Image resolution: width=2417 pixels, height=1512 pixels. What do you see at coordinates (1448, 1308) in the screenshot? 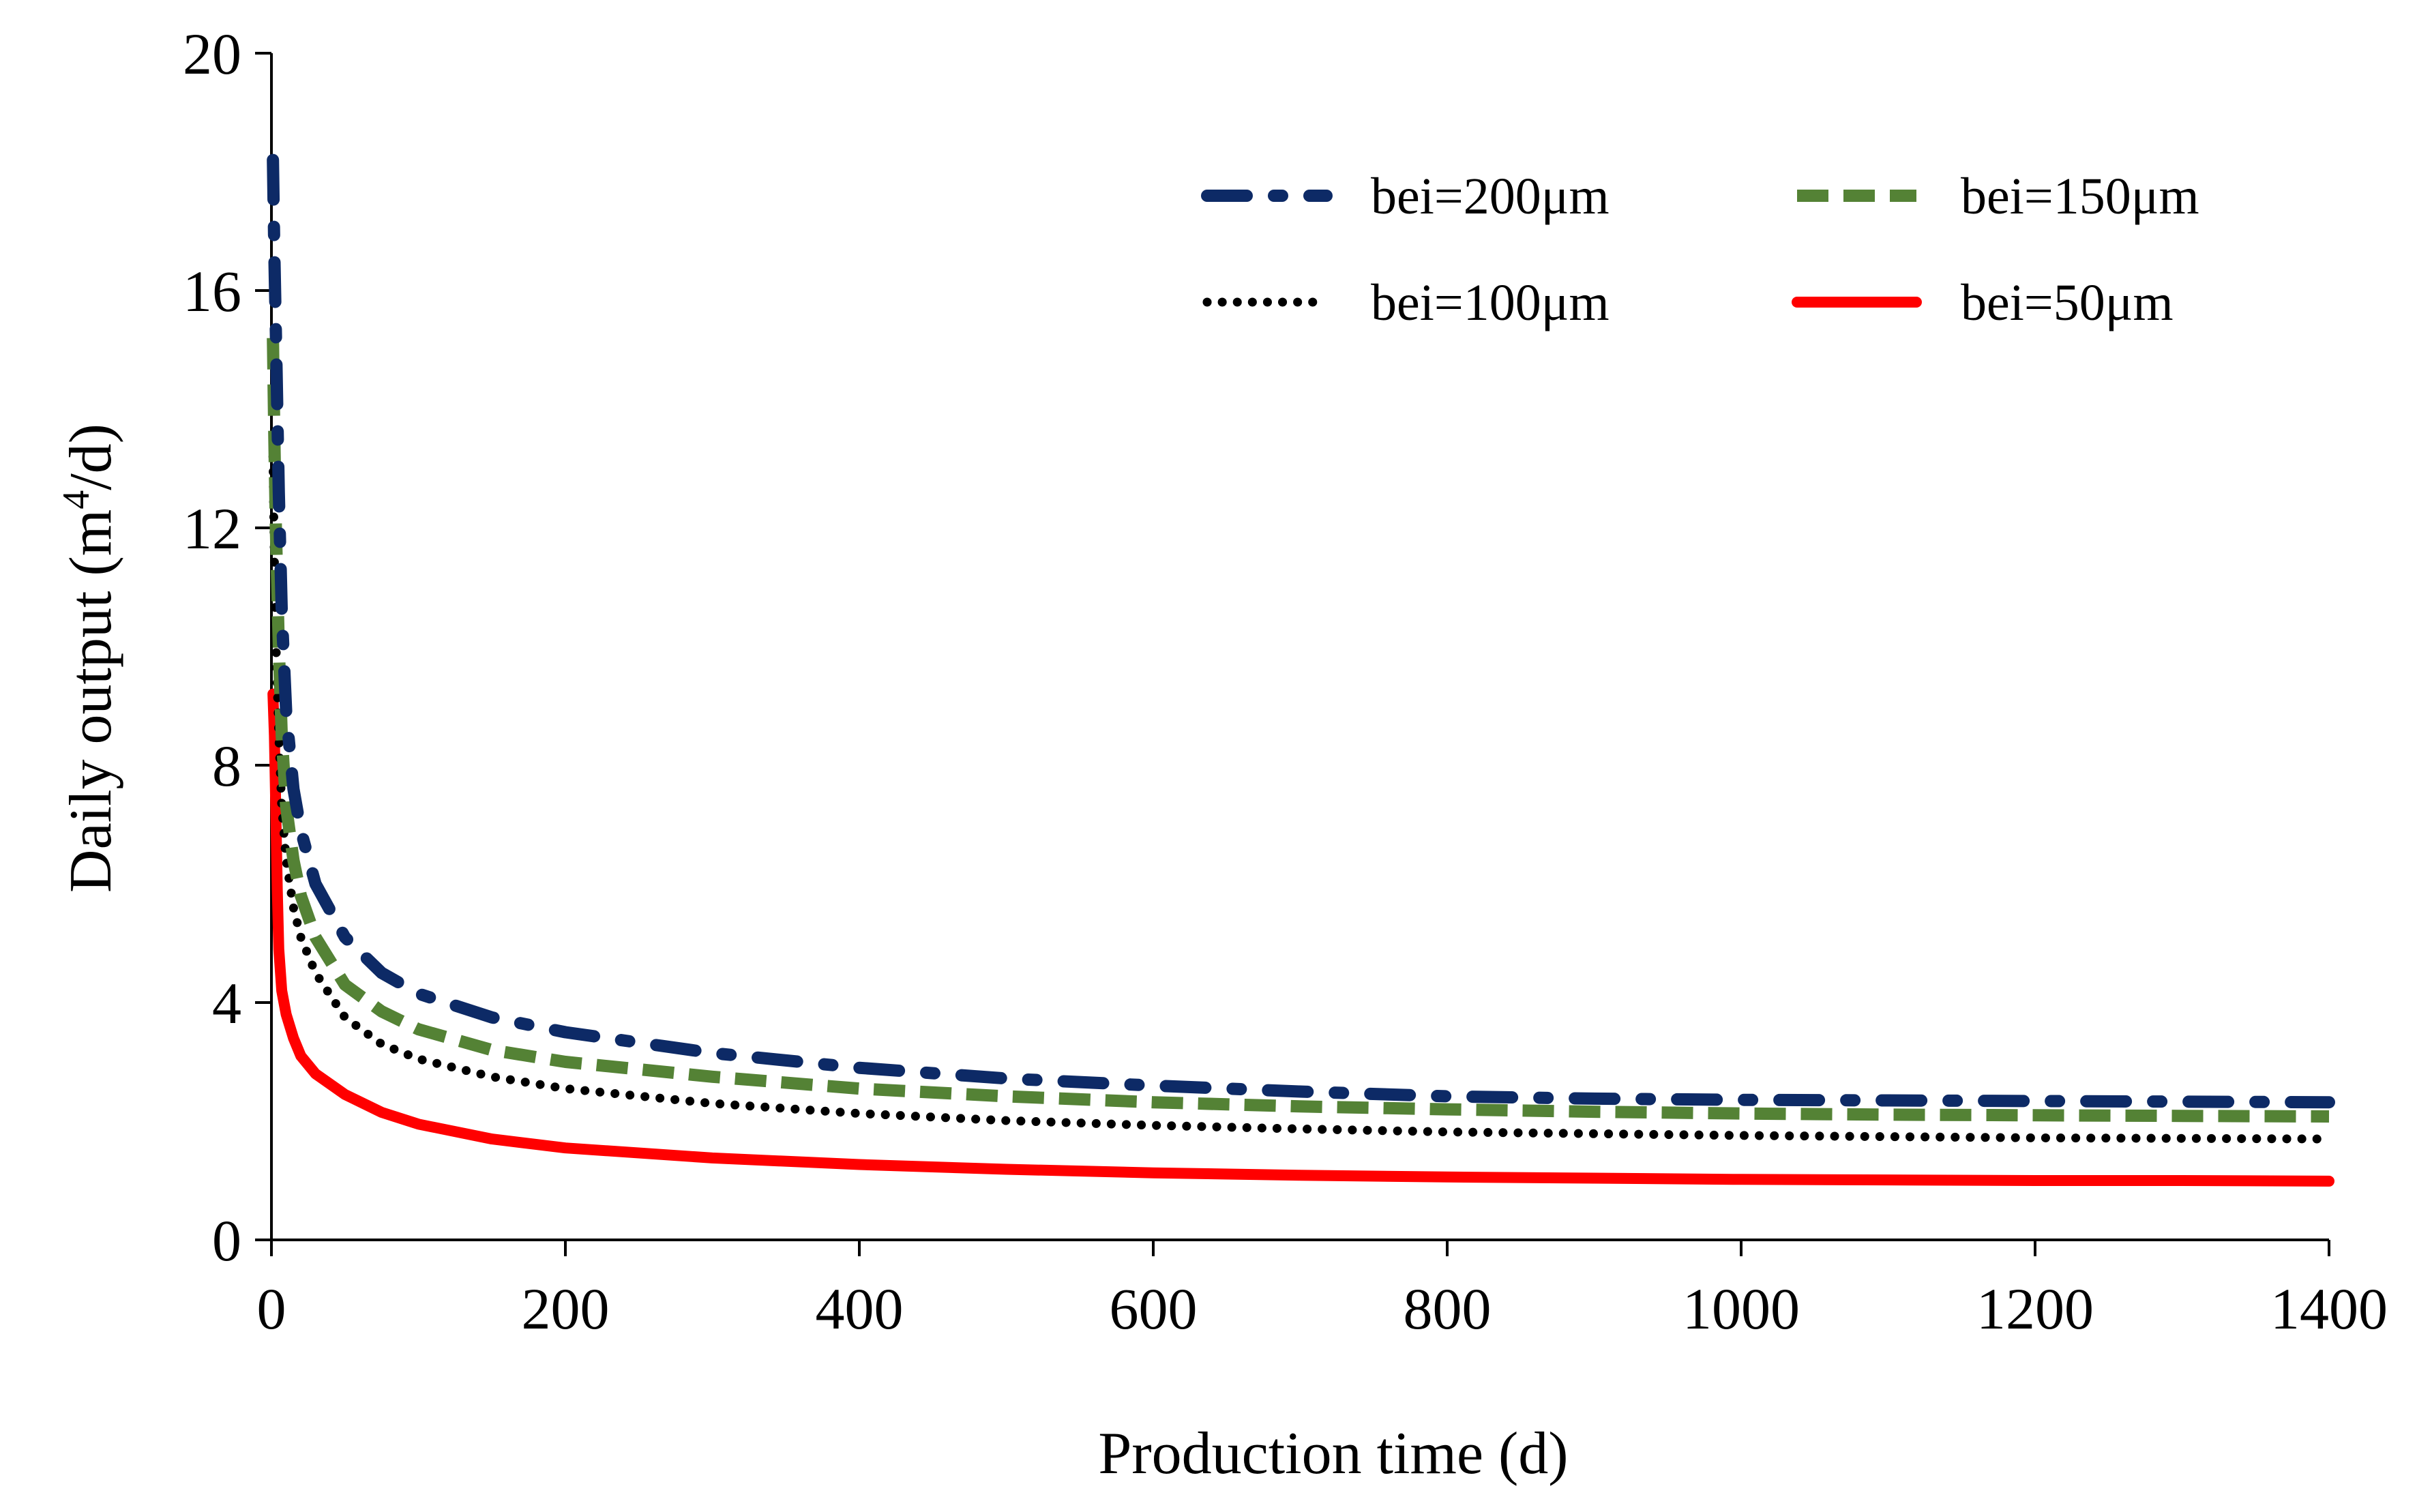
I see `x-tick-label: 800` at bounding box center [1448, 1308].